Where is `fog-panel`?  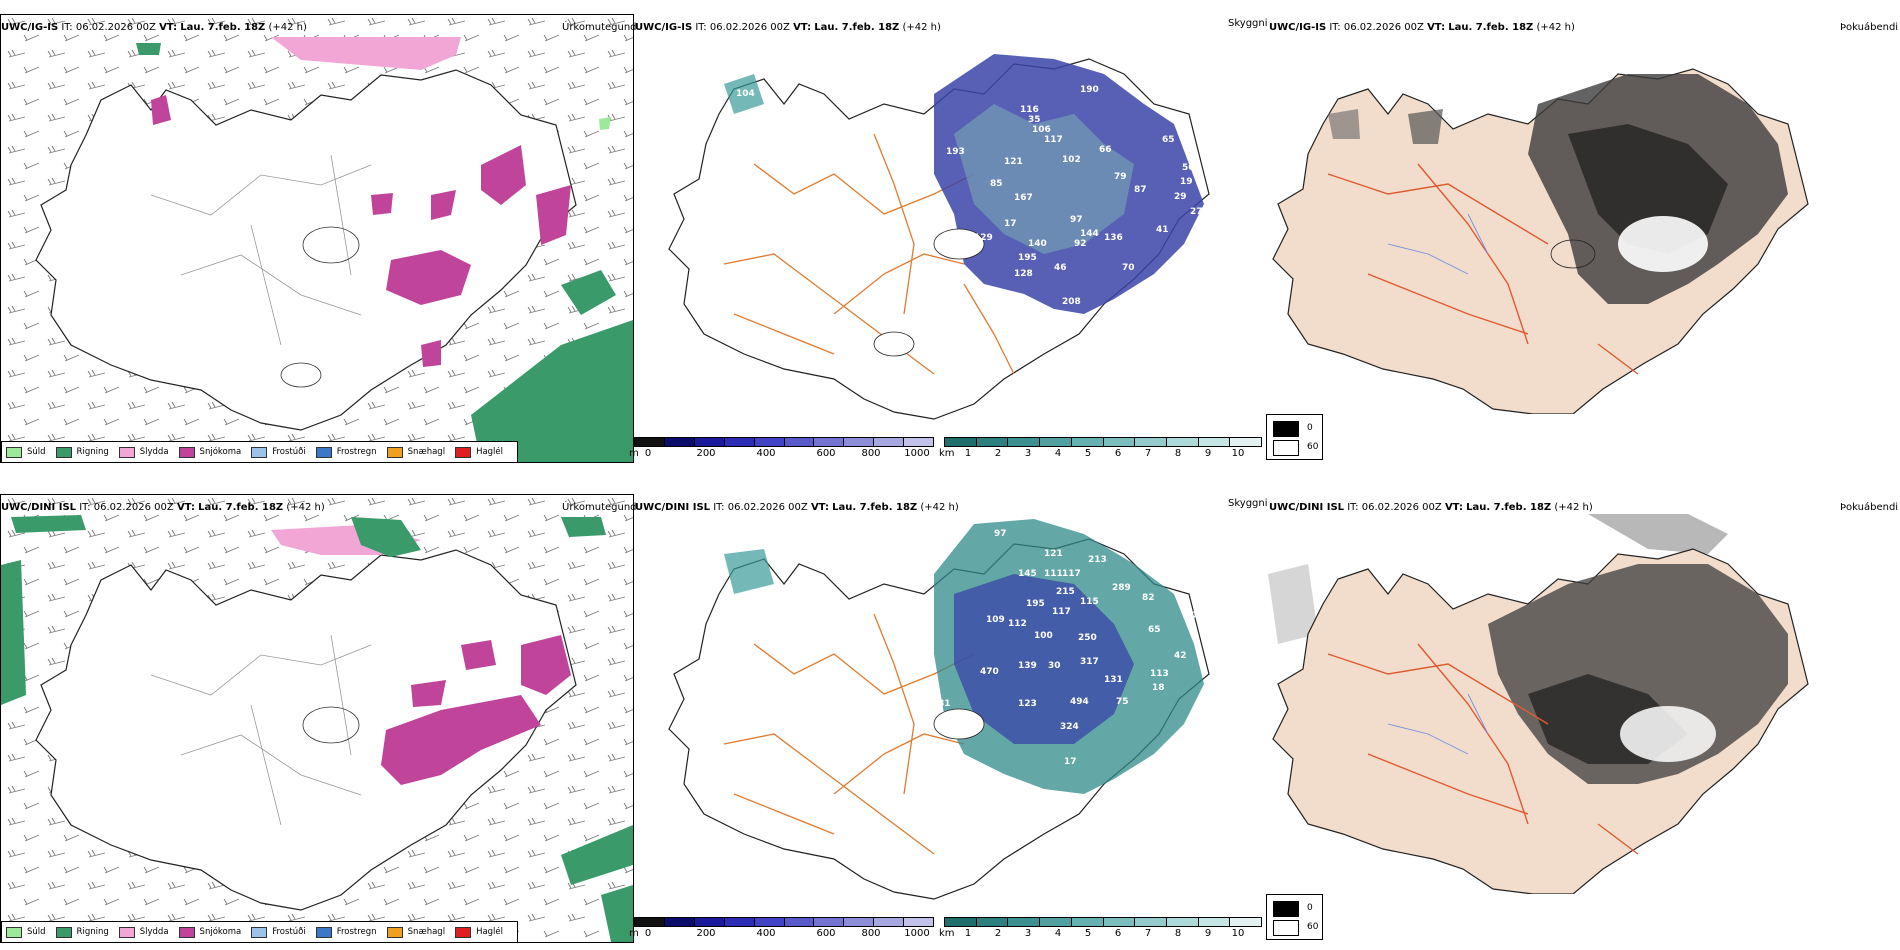 fog-panel is located at coordinates (1584, 694).